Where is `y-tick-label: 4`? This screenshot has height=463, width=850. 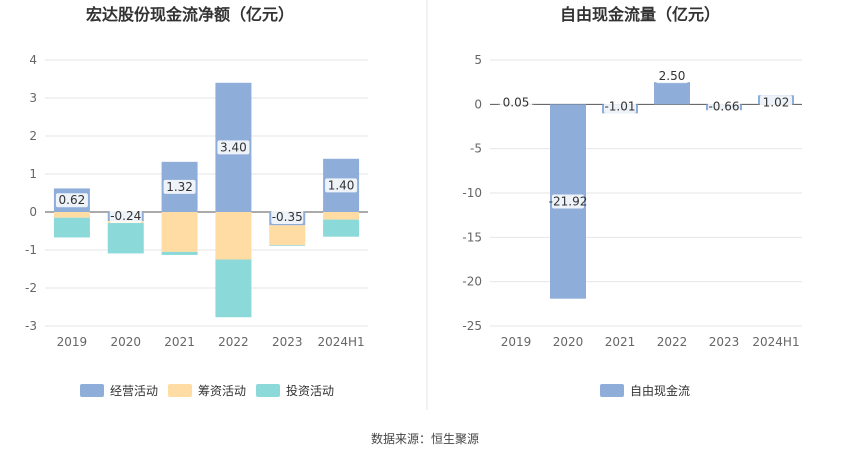 y-tick-label: 4 is located at coordinates (33, 60).